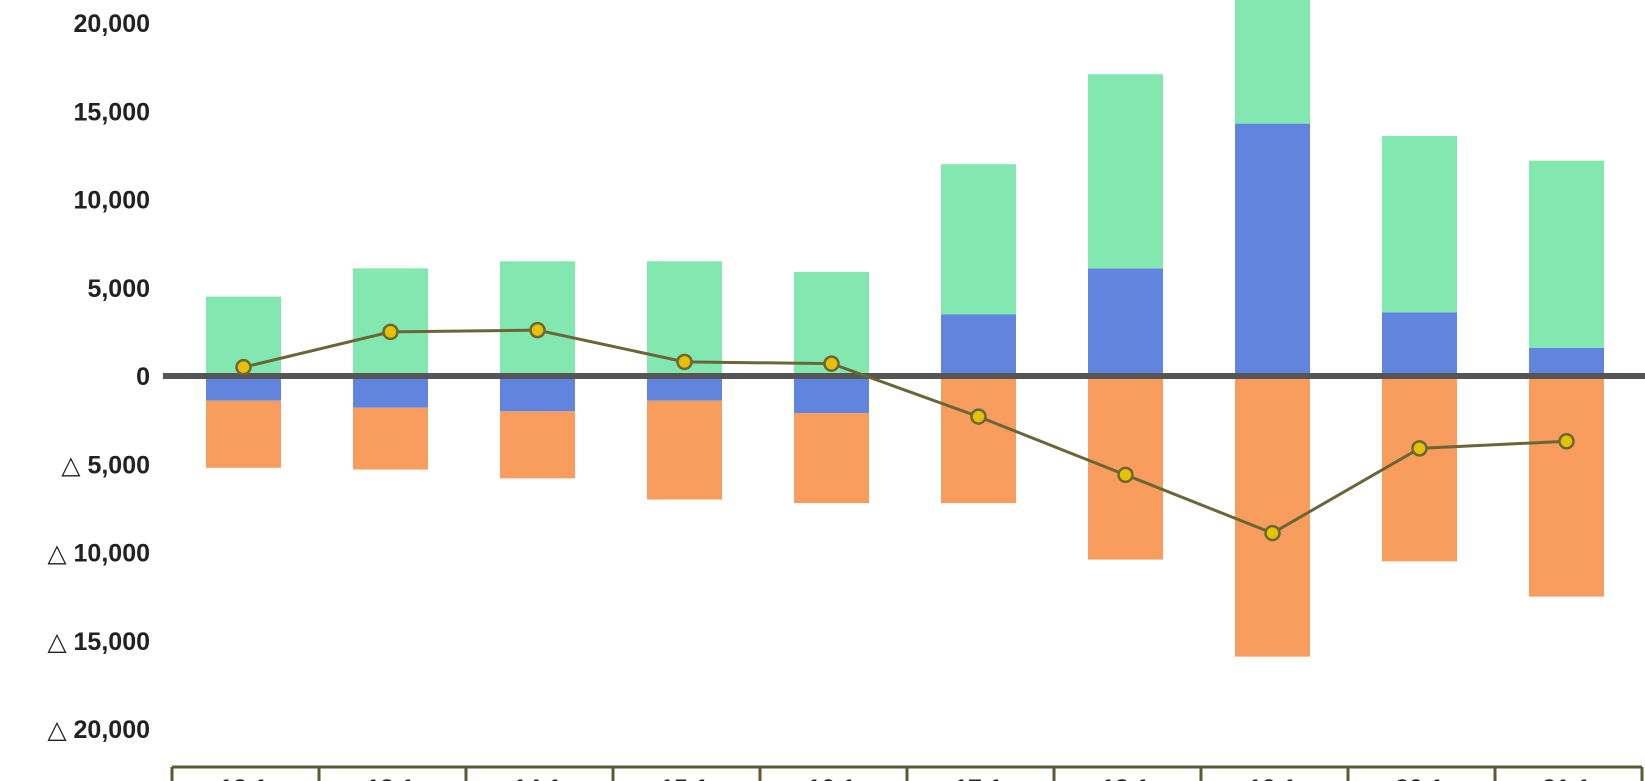 Image resolution: width=1645 pixels, height=781 pixels. Describe the element at coordinates (537, 778) in the screenshot. I see `x-category-label: 14.1` at that location.